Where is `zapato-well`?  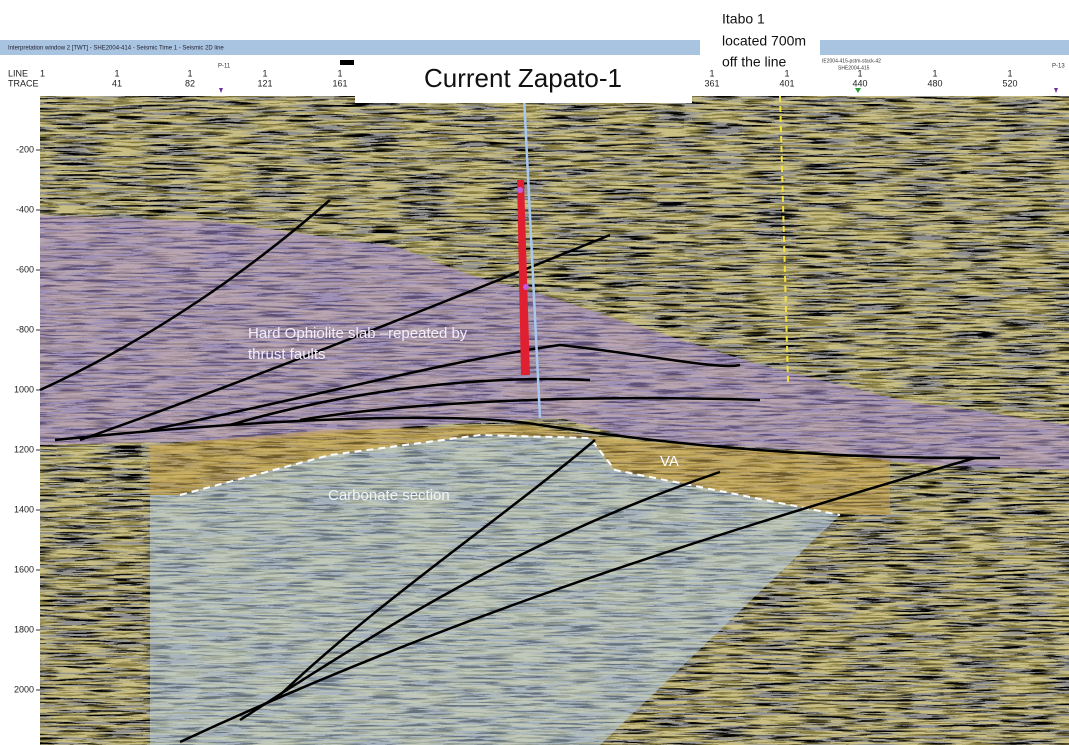
zapato-well is located at coordinates (532, 257).